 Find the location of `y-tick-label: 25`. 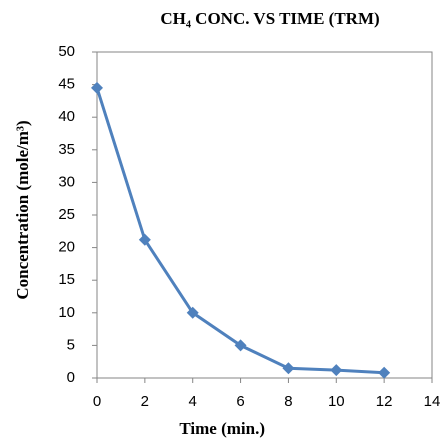

y-tick-label: 25 is located at coordinates (66, 214).